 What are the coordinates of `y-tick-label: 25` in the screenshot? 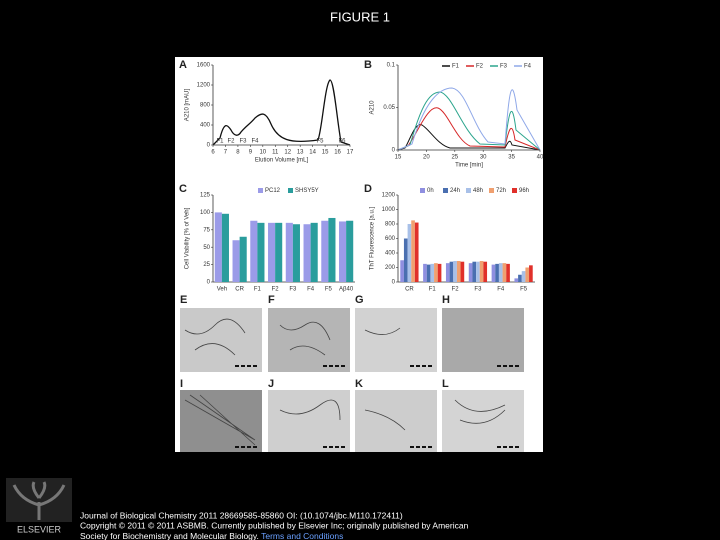 It's located at (206, 265).